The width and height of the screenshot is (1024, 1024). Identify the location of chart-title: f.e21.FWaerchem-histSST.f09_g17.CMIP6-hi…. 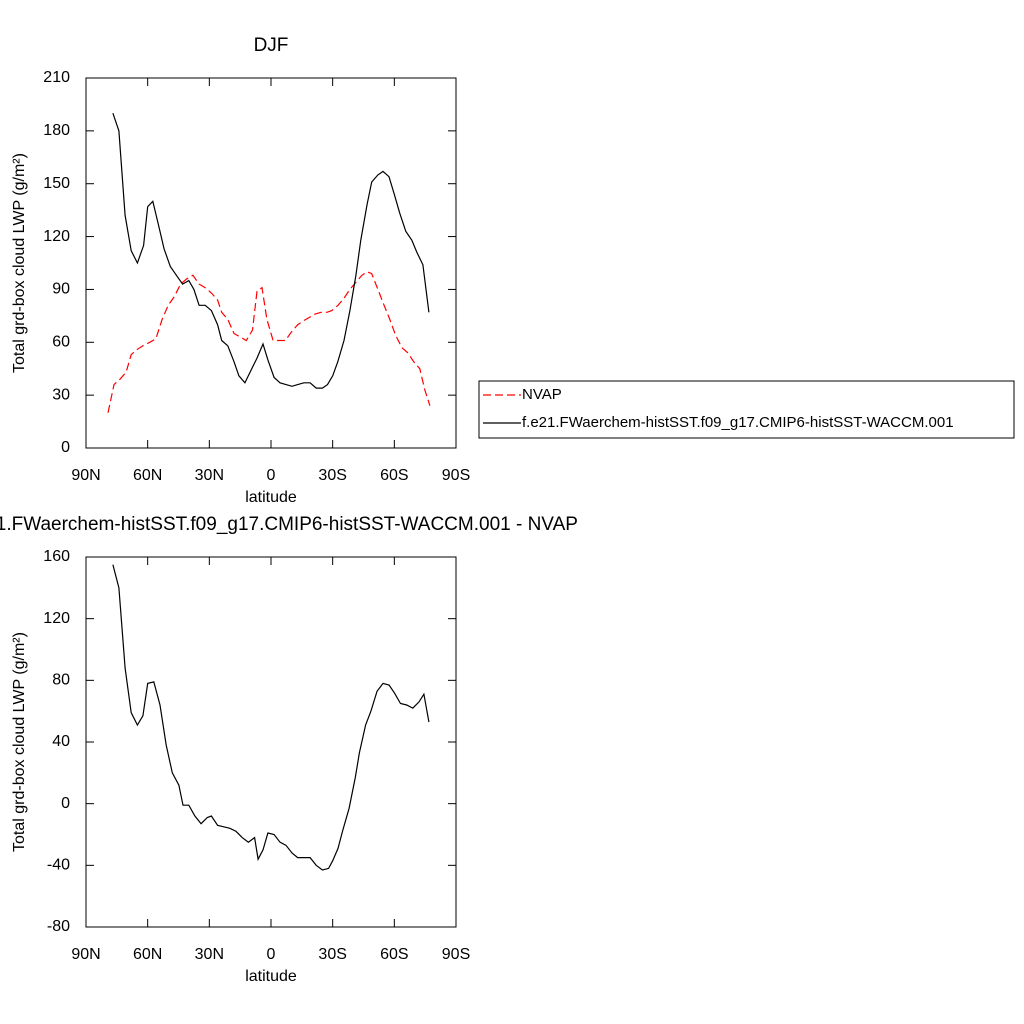
(289, 524).